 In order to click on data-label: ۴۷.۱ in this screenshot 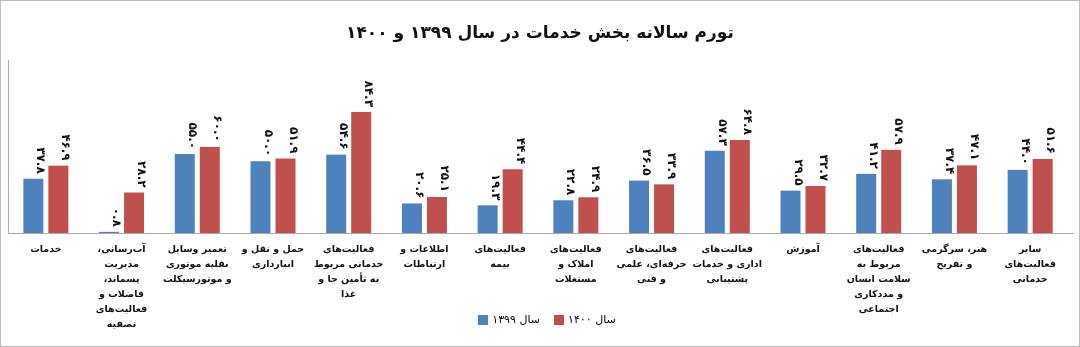, I will do `click(974, 147)`.